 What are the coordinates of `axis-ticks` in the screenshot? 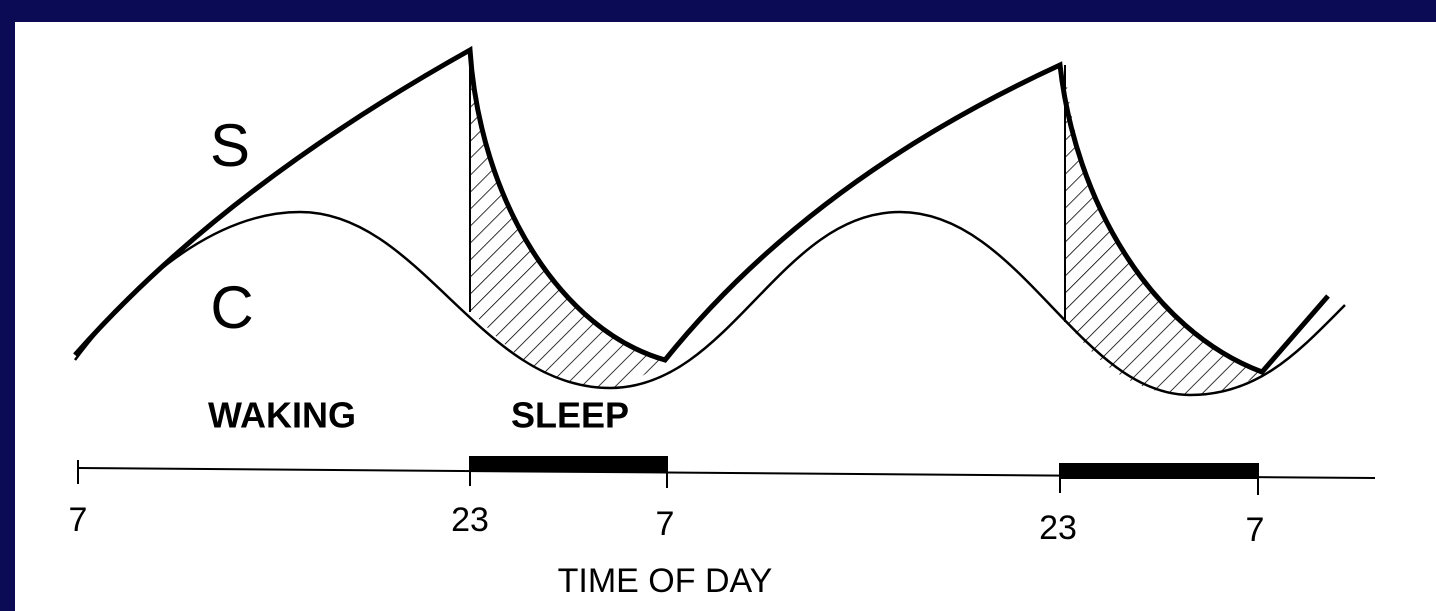 It's located at (668, 475).